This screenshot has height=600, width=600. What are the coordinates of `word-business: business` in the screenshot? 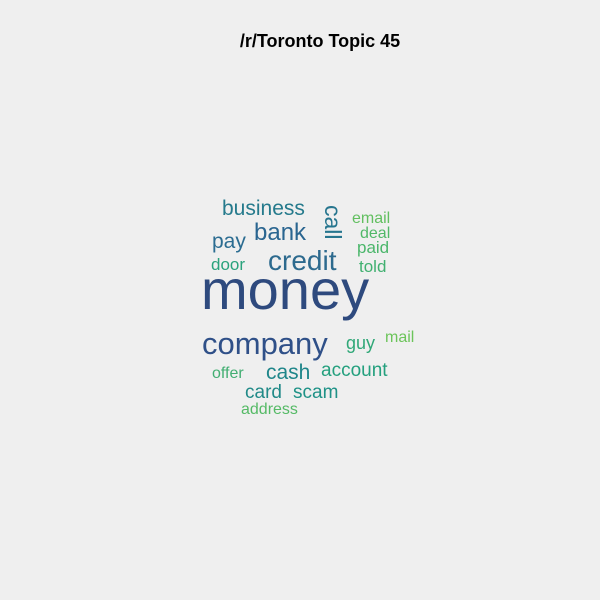 It's located at (263, 208).